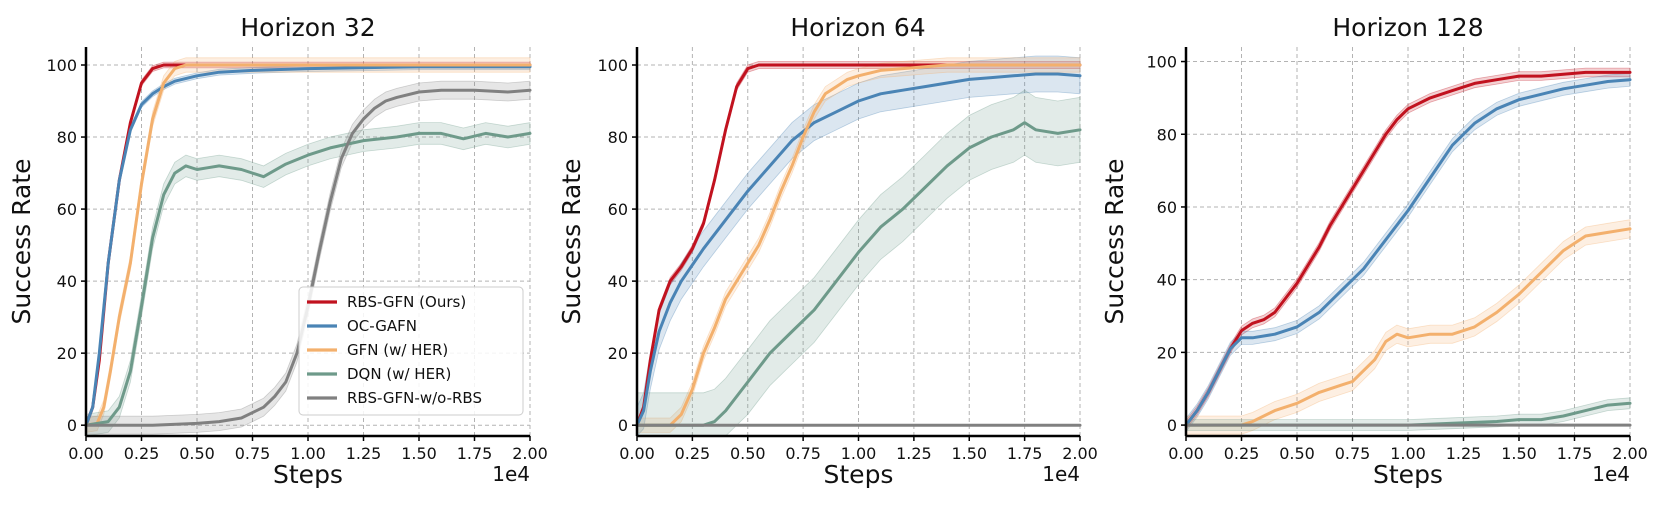 This screenshot has width=1661, height=510. What do you see at coordinates (1407, 27) in the screenshot?
I see `chart-title: Horizon 128` at bounding box center [1407, 27].